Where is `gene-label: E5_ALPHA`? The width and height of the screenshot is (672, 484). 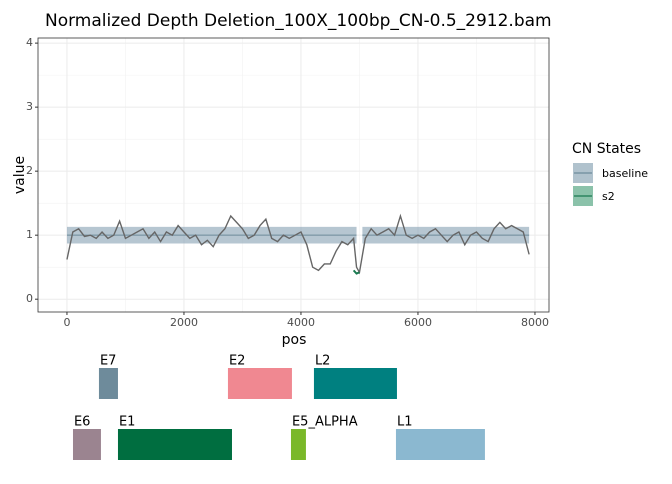 gene-label: E5_ALPHA is located at coordinates (325, 422).